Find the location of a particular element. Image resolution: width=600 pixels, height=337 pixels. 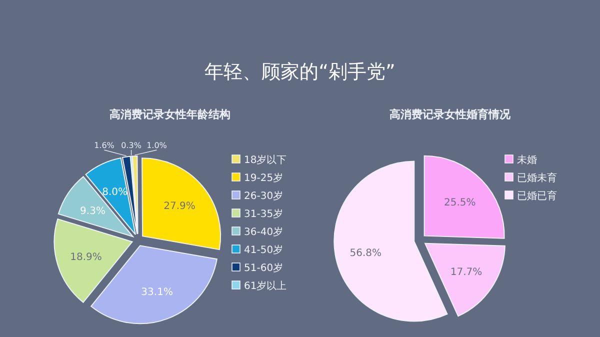

legend-label: 已婚未育 is located at coordinates (537, 178).